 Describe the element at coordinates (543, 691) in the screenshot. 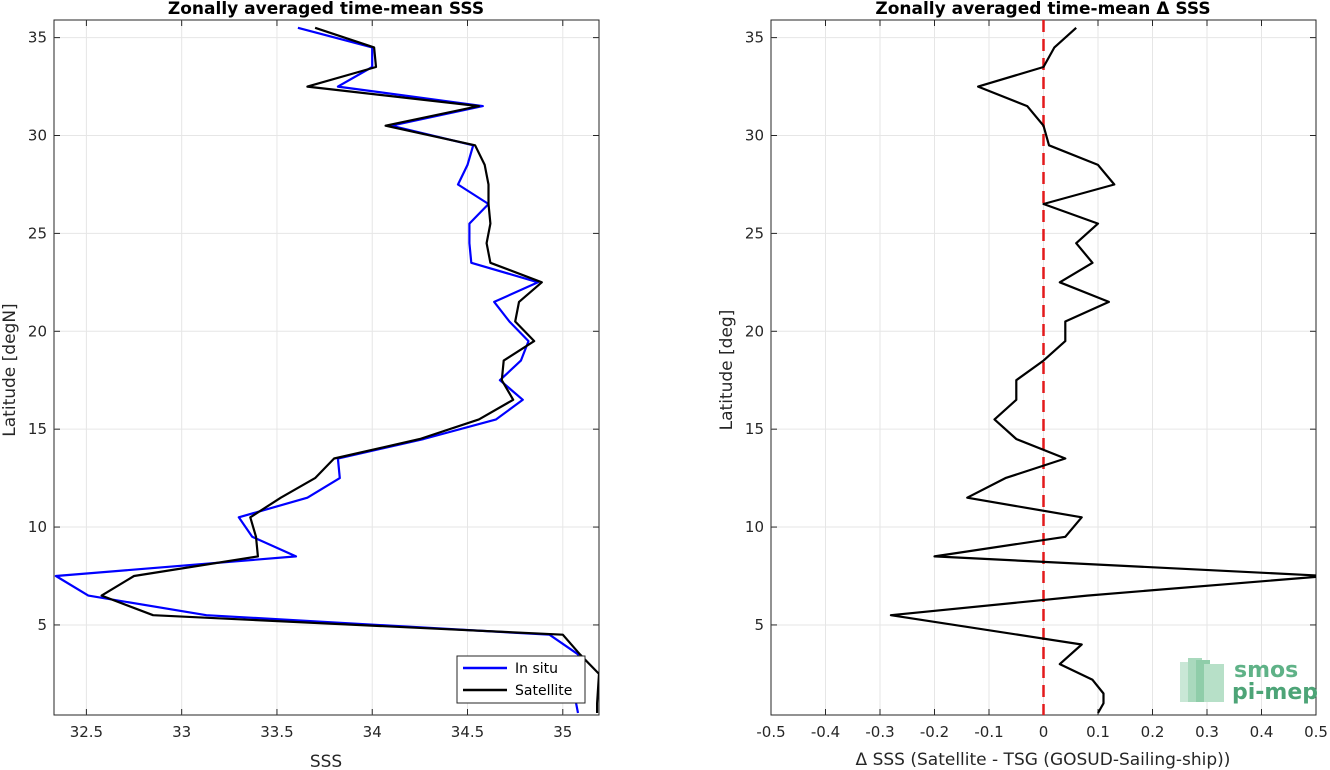

I see `legend-label-satellite: Satellite` at that location.